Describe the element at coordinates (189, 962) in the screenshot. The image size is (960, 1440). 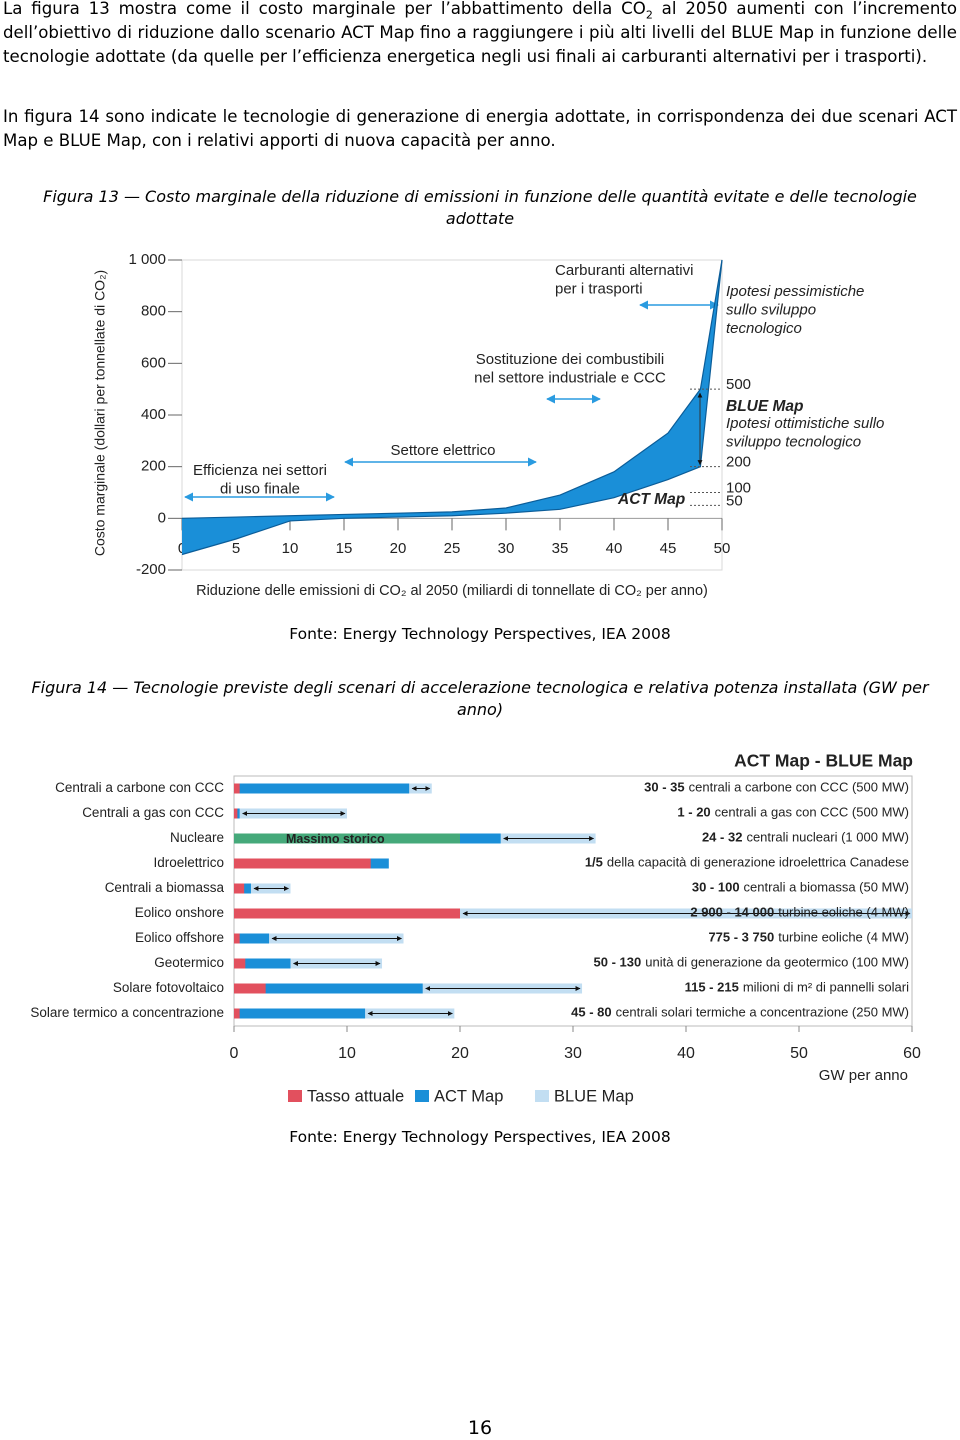
I see `category-label: Geotermico` at that location.